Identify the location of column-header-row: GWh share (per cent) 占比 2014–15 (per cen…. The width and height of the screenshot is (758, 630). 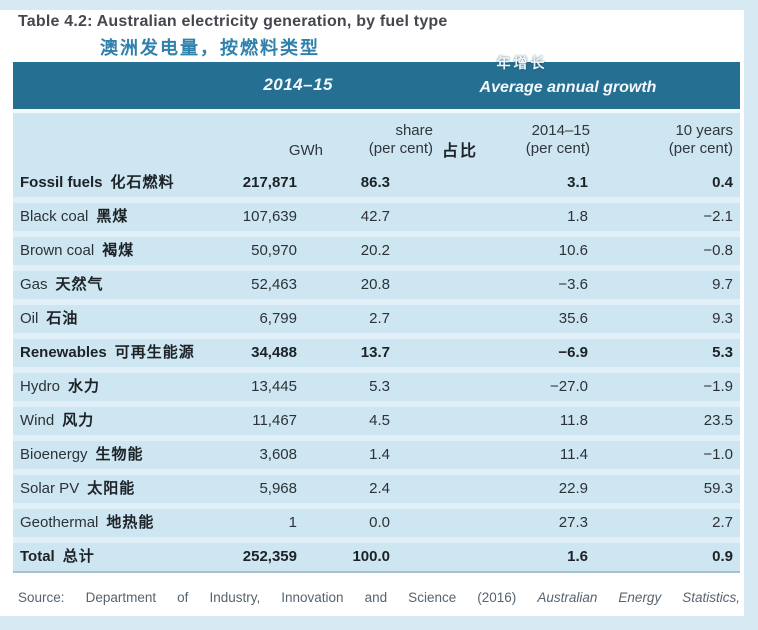
(376, 141).